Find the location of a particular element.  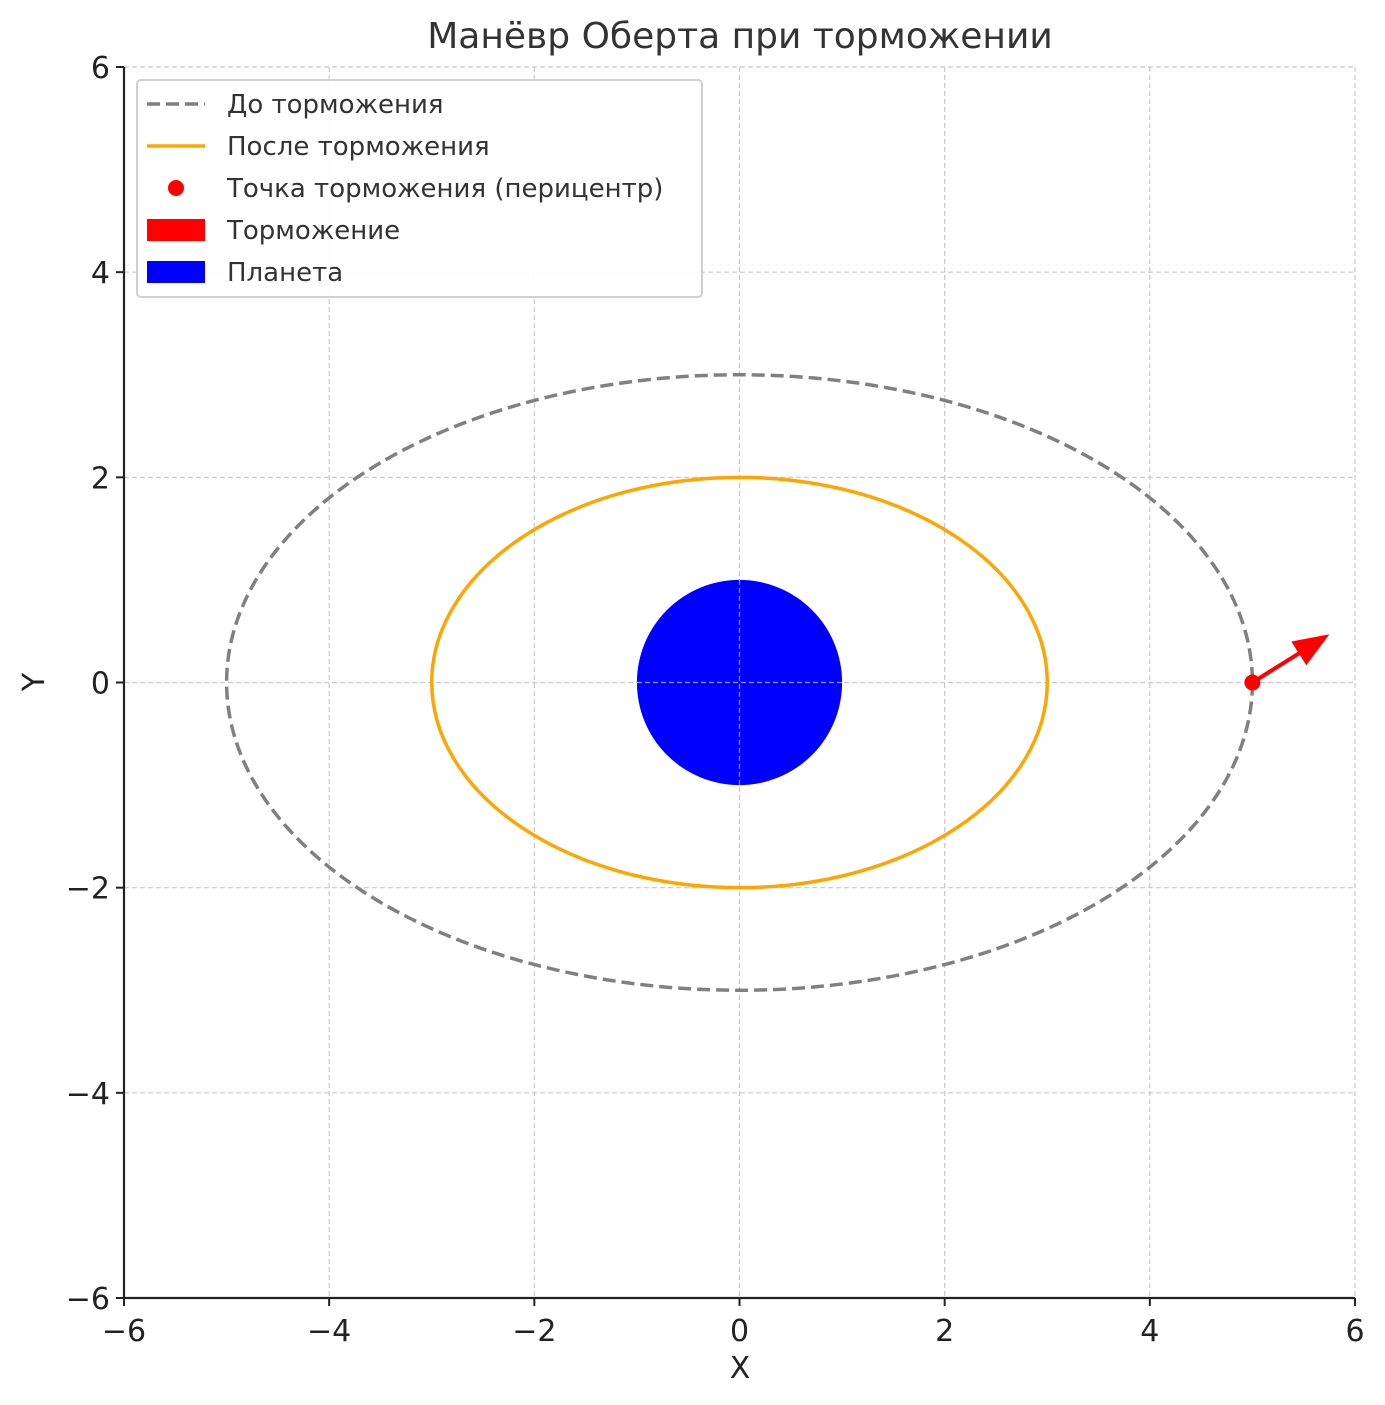

y-tick-label: −2 is located at coordinates (88, 889).